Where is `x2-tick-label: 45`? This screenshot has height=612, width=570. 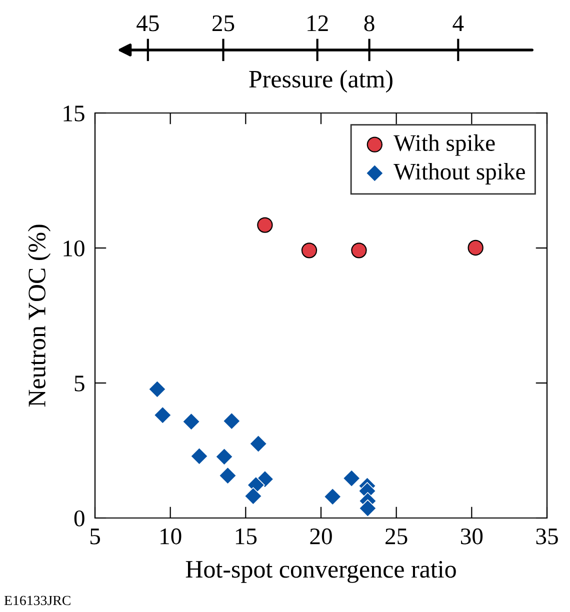 x2-tick-label: 45 is located at coordinates (147, 23).